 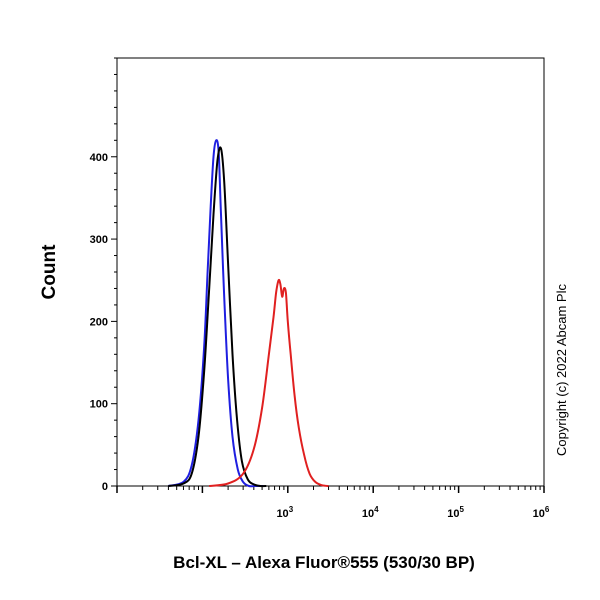 What do you see at coordinates (455, 512) in the screenshot?
I see `x-tick-label-2: 10⁵` at bounding box center [455, 512].